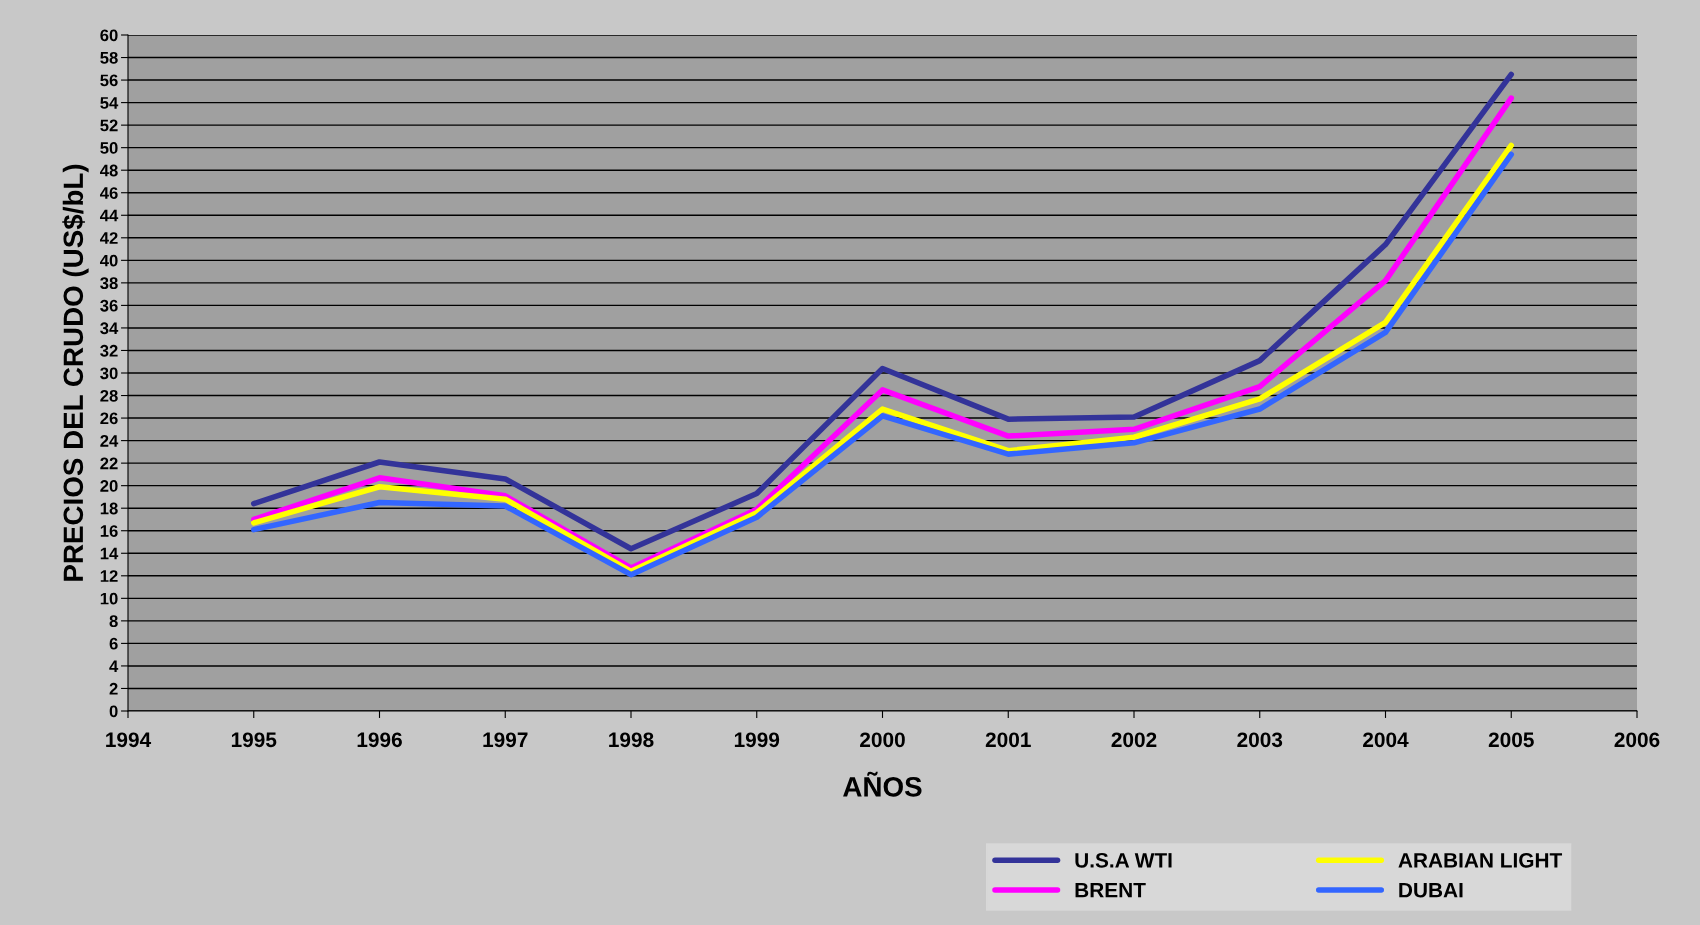  What do you see at coordinates (109, 395) in the screenshot?
I see `y-tick-label: 28` at bounding box center [109, 395].